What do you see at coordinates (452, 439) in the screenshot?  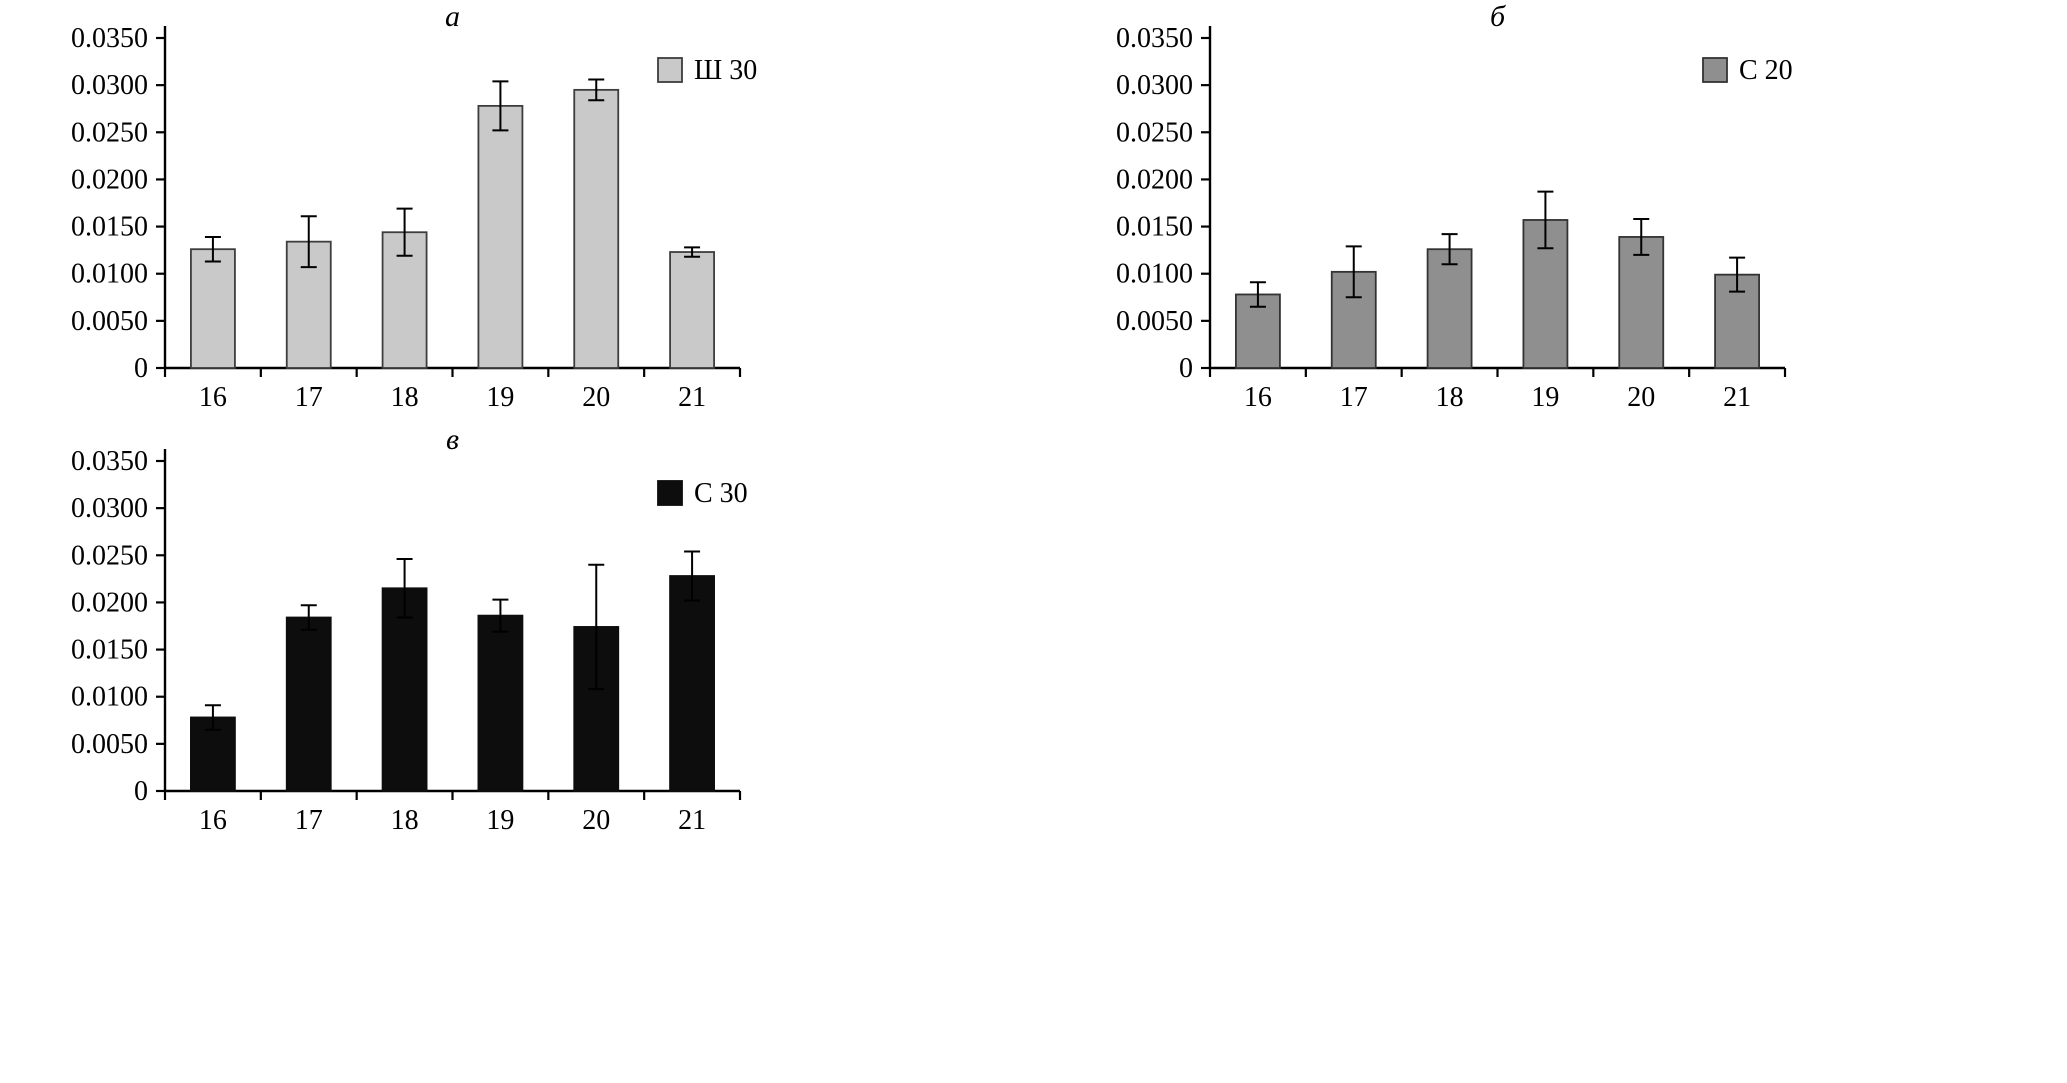 I see `chart-title: в` at bounding box center [452, 439].